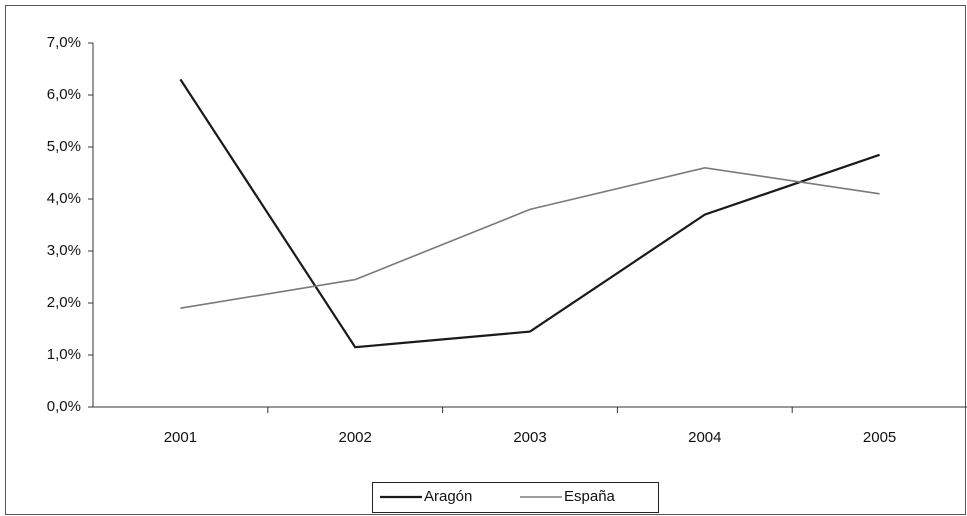 This screenshot has width=967, height=516. What do you see at coordinates (64, 146) in the screenshot?
I see `y-tick-label: 5,0%` at bounding box center [64, 146].